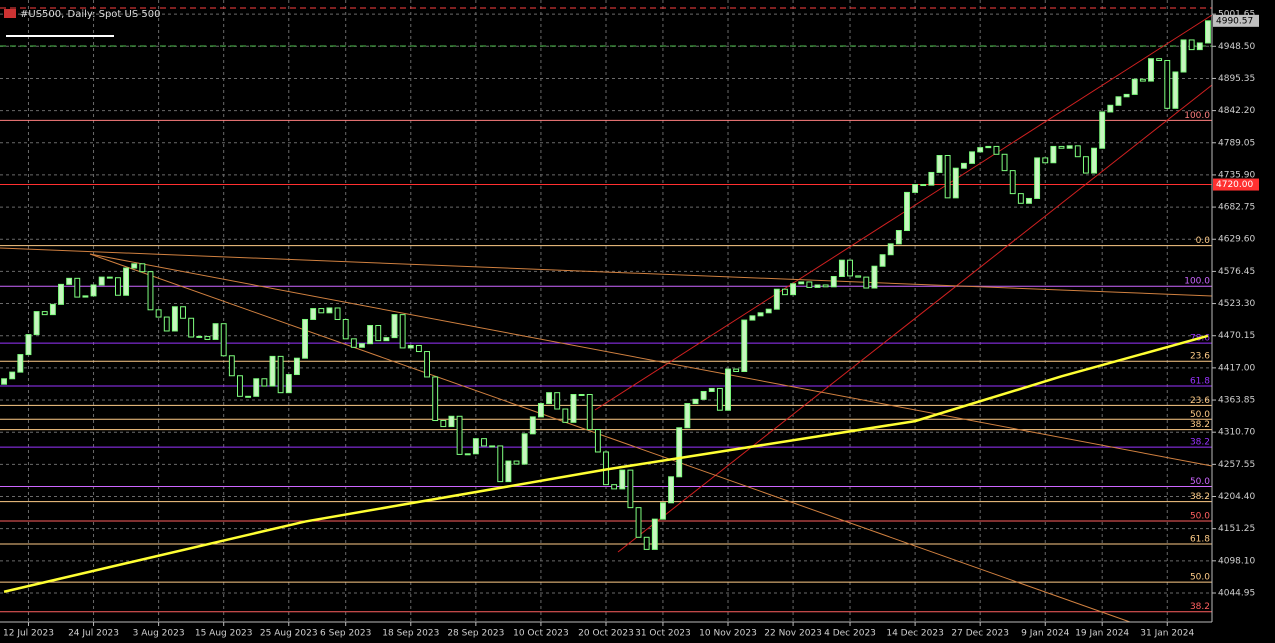 This screenshot has width=1275, height=643. I want to click on y-tick-label: 4417.00, so click(1236, 368).